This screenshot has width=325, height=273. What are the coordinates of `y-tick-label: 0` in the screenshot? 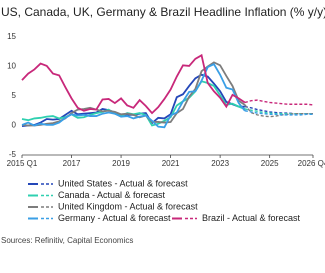 It's located at (14, 125).